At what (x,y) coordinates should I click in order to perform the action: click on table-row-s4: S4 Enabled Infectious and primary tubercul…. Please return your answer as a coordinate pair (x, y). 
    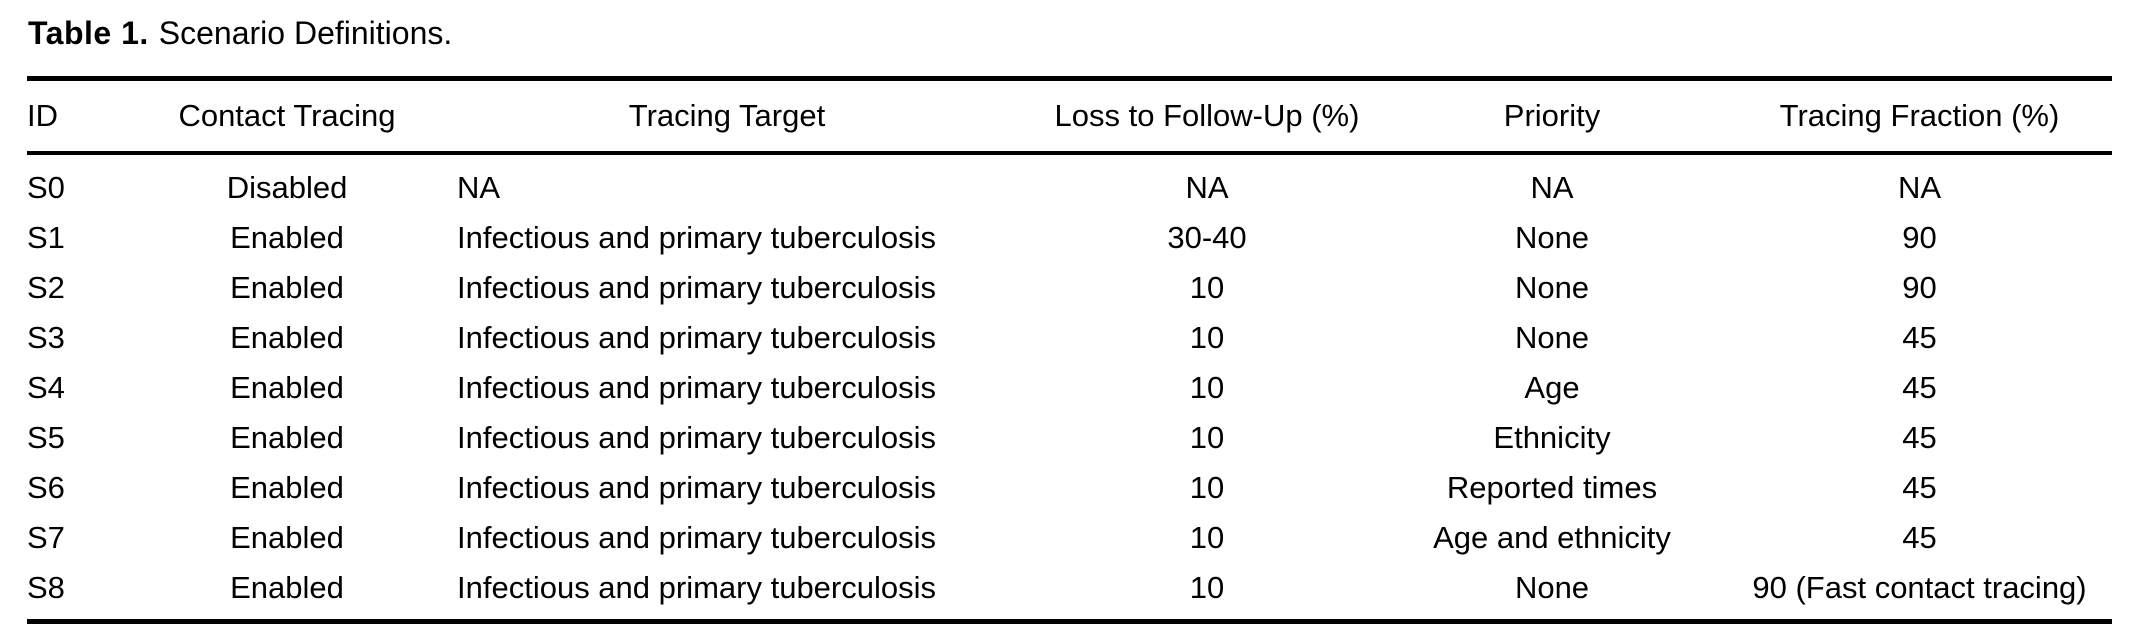
    Looking at the image, I should click on (1069, 388).